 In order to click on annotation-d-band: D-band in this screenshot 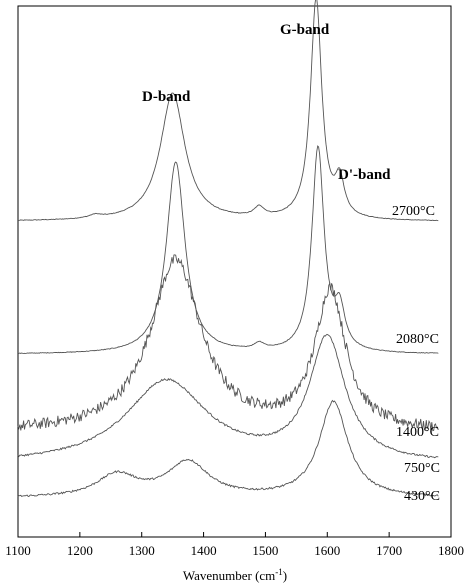, I will do `click(166, 97)`.